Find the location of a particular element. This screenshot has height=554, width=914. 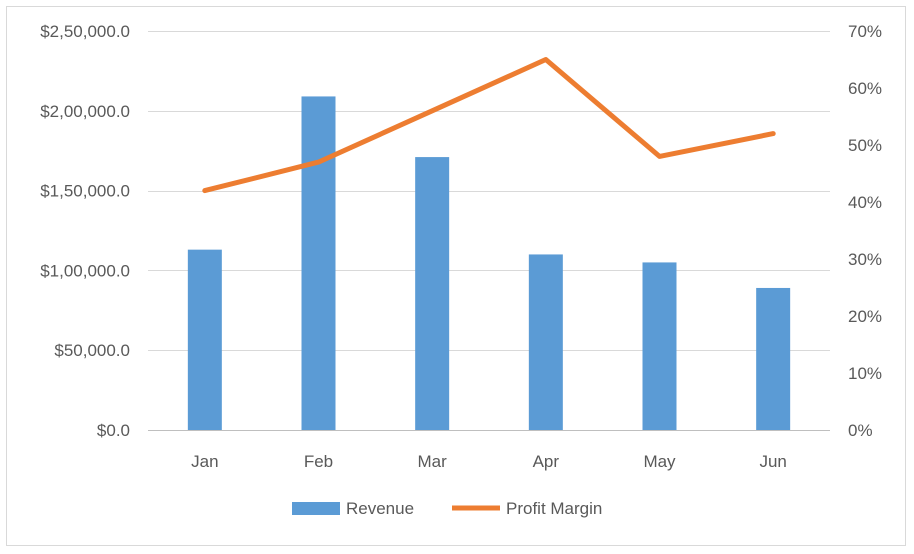

right-tick-label: 30% is located at coordinates (865, 259).